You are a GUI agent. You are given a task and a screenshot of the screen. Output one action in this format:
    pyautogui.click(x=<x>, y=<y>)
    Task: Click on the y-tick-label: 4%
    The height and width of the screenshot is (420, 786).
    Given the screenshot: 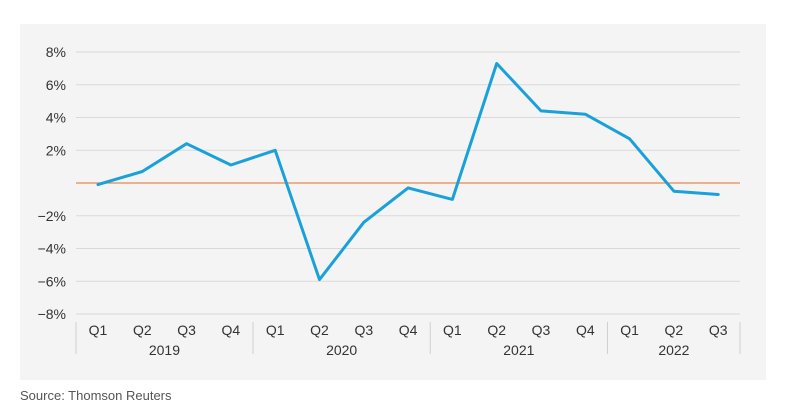 What is the action you would take?
    pyautogui.click(x=56, y=118)
    